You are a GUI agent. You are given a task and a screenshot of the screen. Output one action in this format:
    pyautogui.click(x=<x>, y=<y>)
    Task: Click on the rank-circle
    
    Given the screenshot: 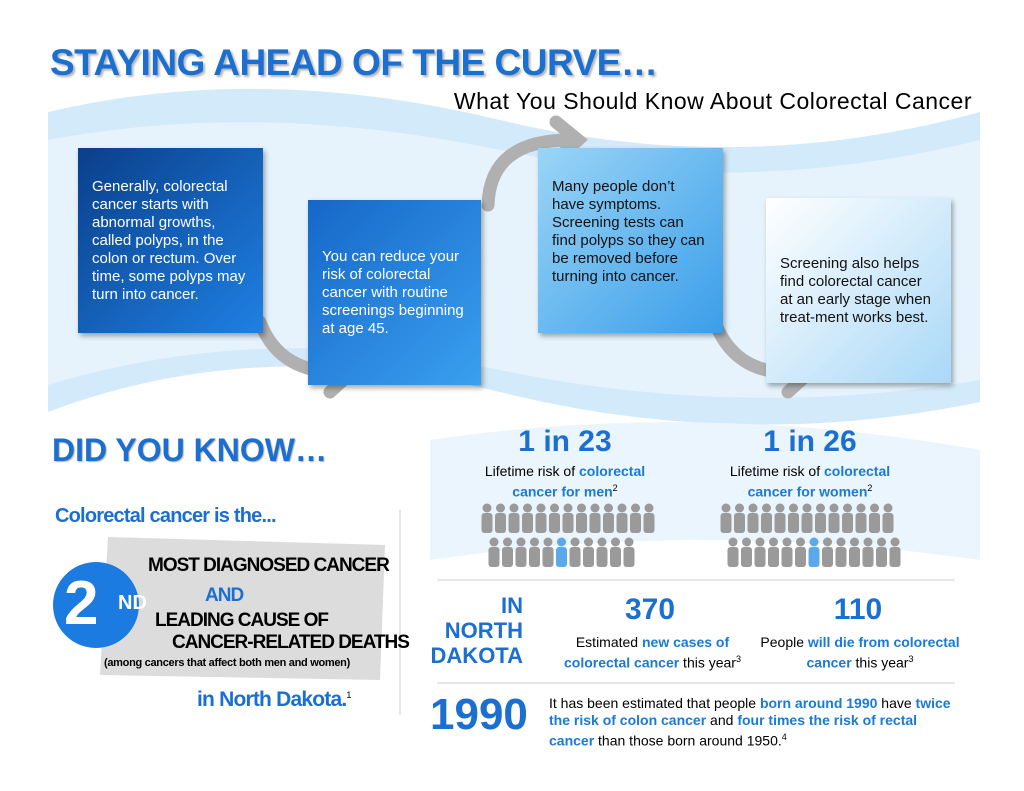 What is the action you would take?
    pyautogui.click(x=96, y=605)
    